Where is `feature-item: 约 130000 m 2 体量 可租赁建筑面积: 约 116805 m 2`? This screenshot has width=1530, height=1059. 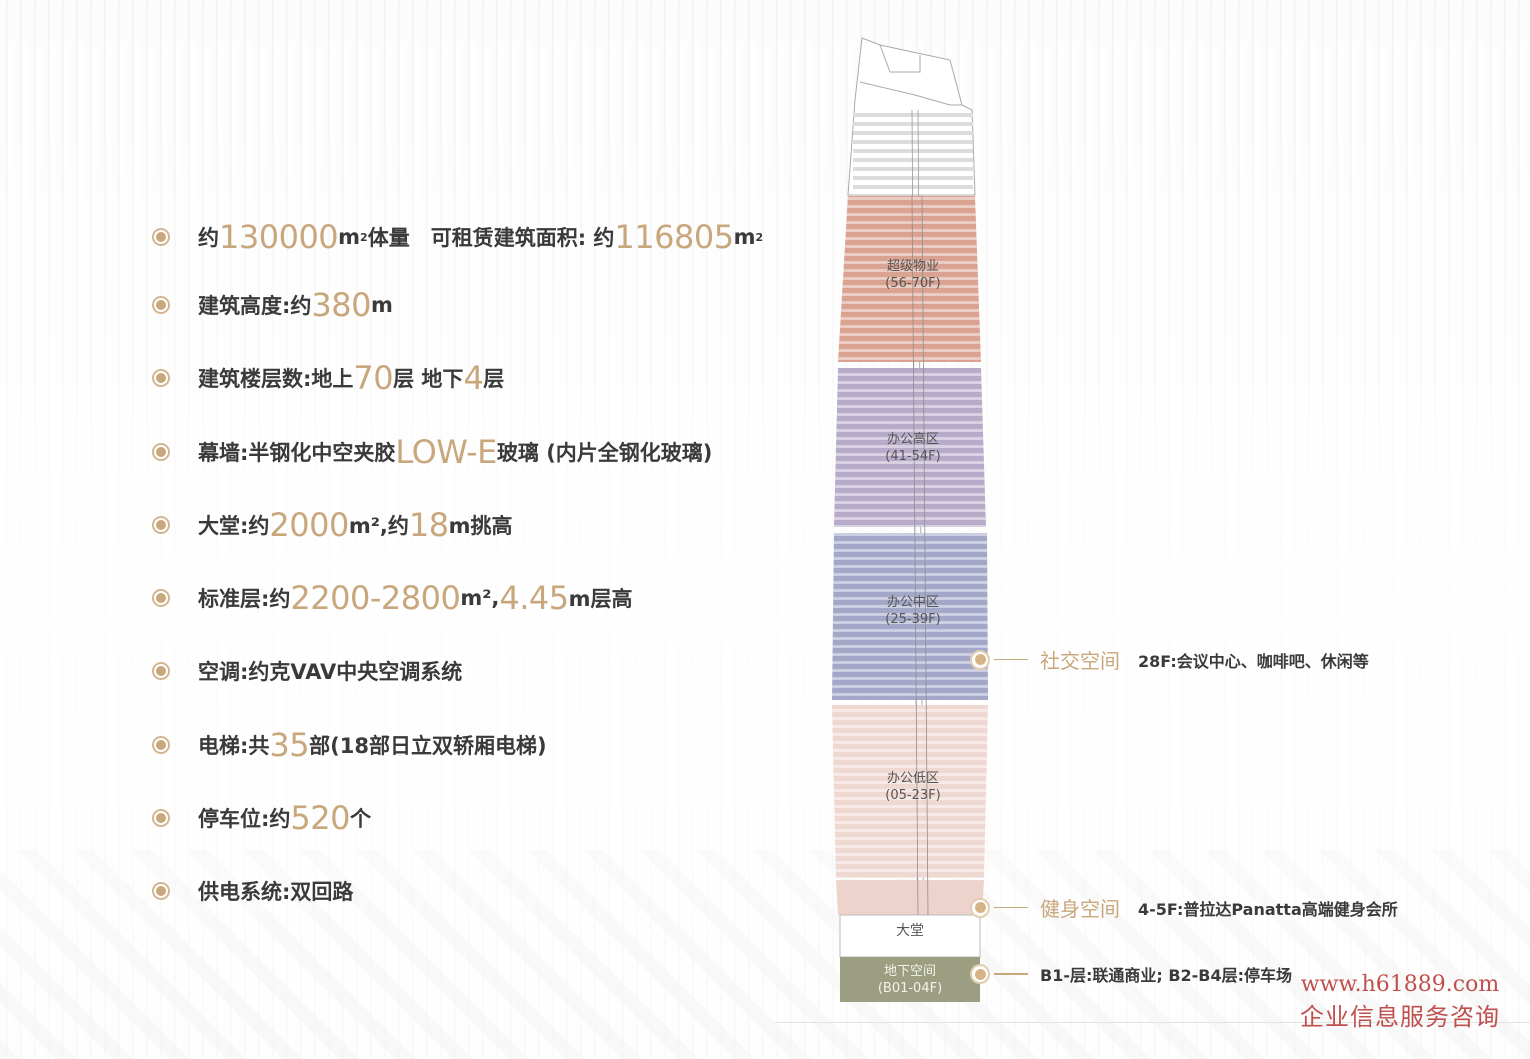 feature-item: 约 130000 m 2 体量 可租赁建筑面积: 约 116805 m 2 is located at coordinates (457, 237).